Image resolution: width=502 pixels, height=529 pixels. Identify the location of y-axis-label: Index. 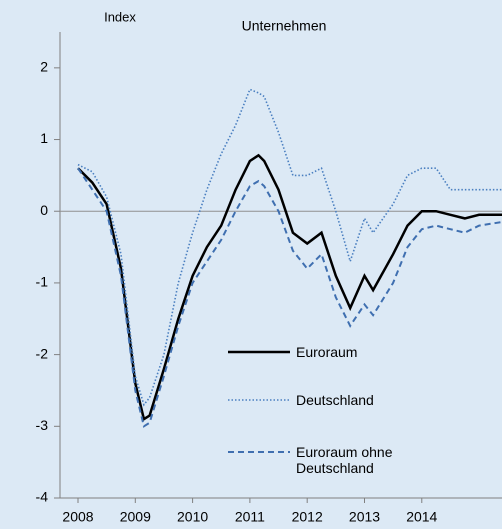
(120, 16).